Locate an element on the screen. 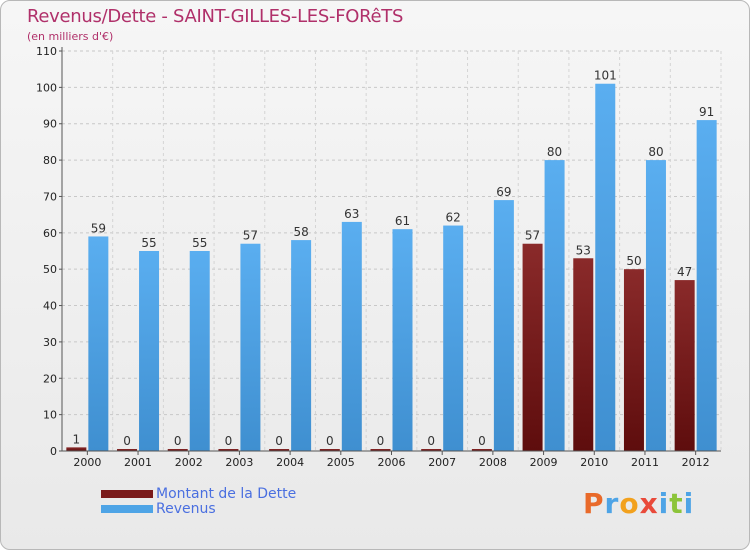 The image size is (750, 550). data-label-debt: 1 is located at coordinates (77, 439).